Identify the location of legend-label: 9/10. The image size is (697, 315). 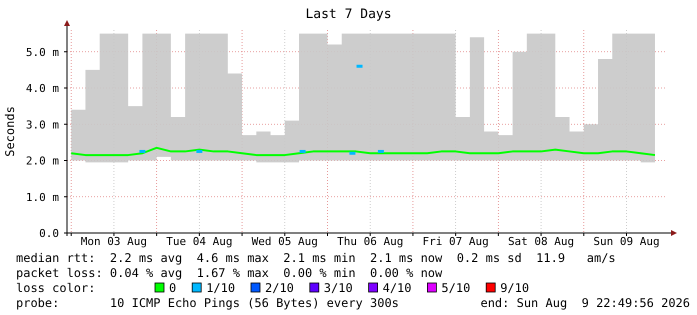
(515, 288).